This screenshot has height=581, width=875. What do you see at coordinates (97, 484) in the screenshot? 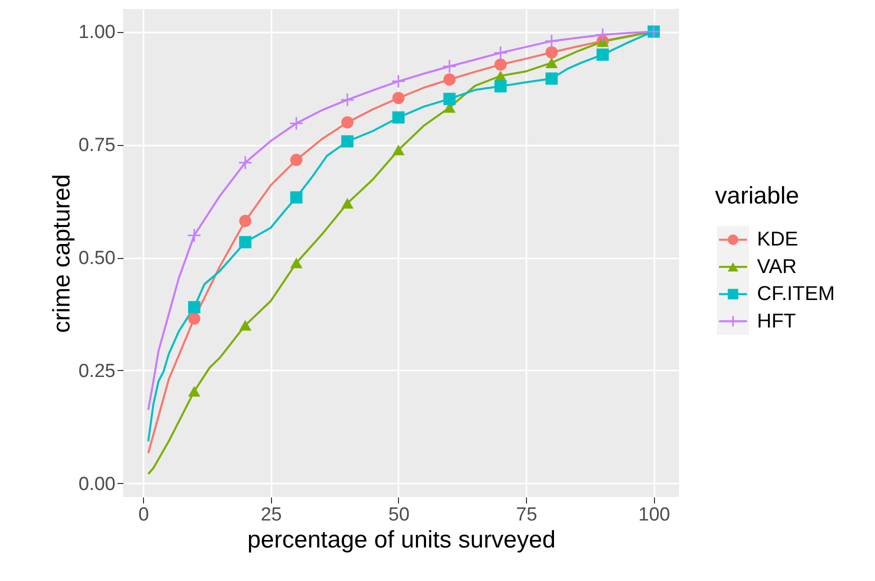
I see `y-tick-label: 0.00` at bounding box center [97, 484].